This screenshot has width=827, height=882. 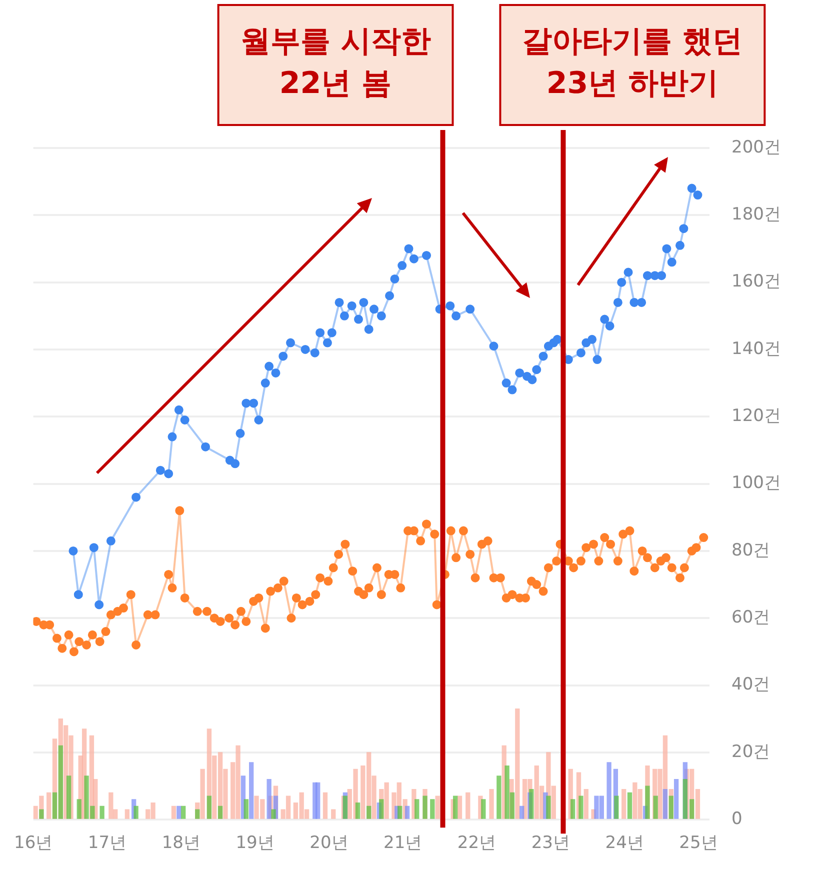 What do you see at coordinates (255, 843) in the screenshot?
I see `x-tick-label: 19년` at bounding box center [255, 843].